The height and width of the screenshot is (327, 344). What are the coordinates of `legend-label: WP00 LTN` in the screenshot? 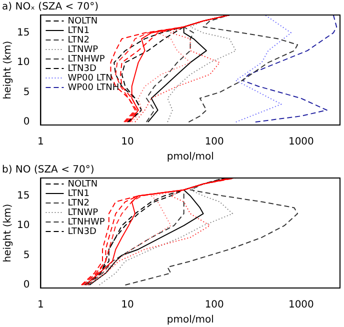 It's located at (90, 78).